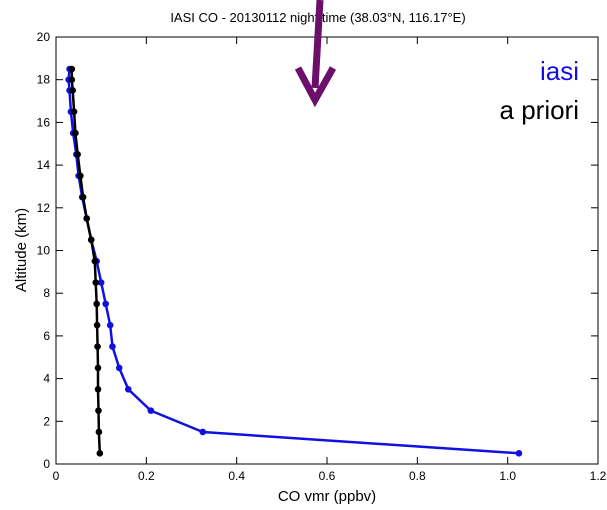  I want to click on x-tick-label: 0.4, so click(236, 476).